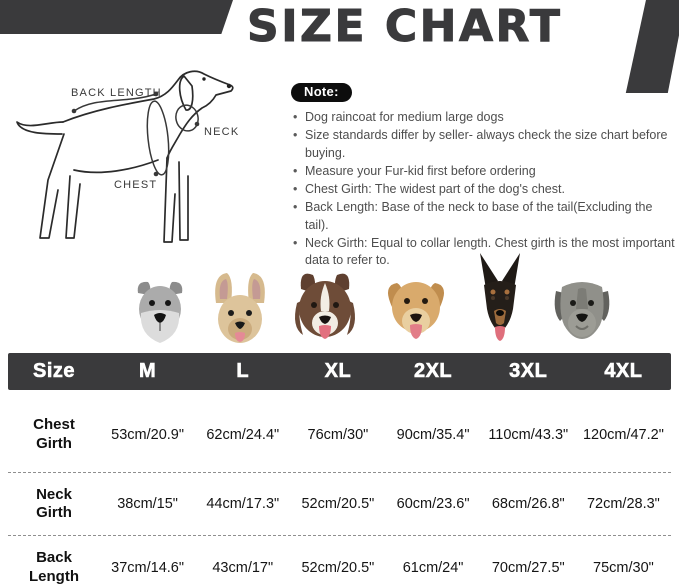 This screenshot has width=679, height=587. What do you see at coordinates (147, 504) in the screenshot?
I see `table-cell: 38cm/15"` at bounding box center [147, 504].